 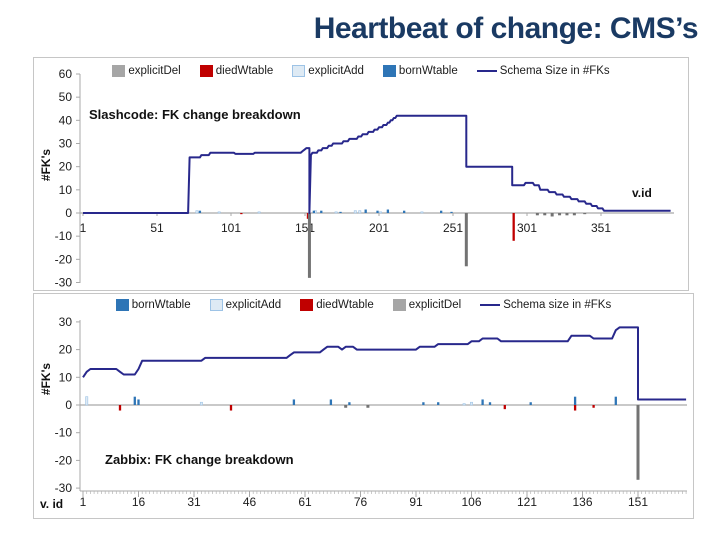 I want to click on svg-text: 106, so click(x=471, y=502).